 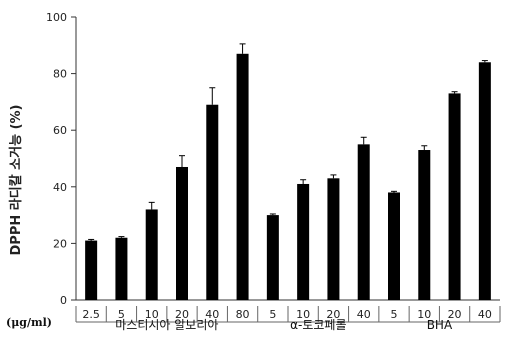 I want to click on y-axis-label: DPPH 라디칼 소거능 (%), so click(x=16, y=180).